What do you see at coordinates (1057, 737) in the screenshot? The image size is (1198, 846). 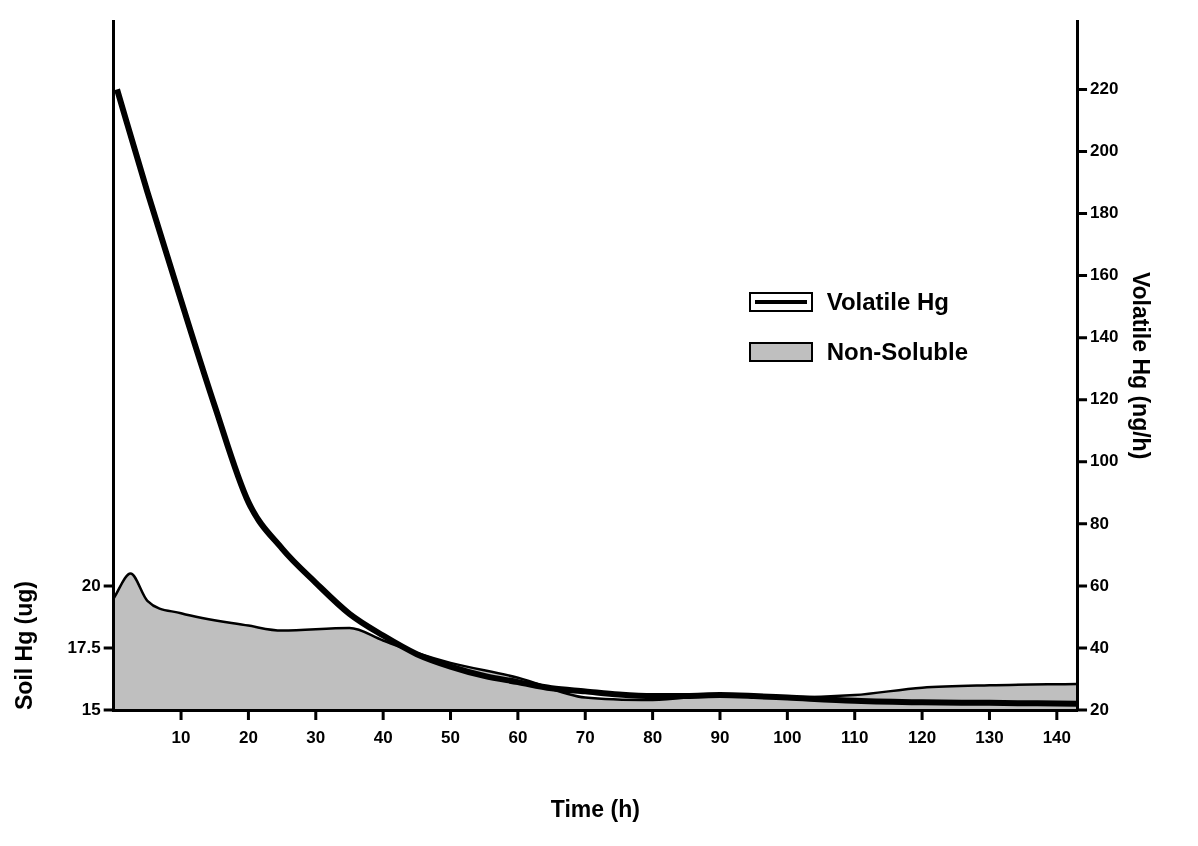 I see `x-tick-label: 140` at bounding box center [1057, 737].